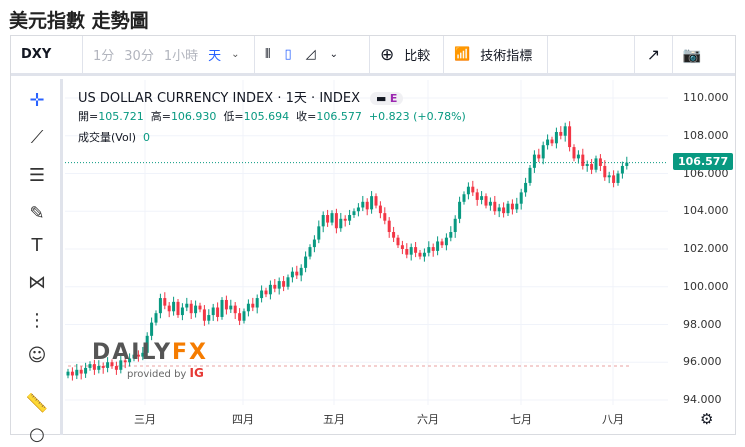  I want to click on brush-icon: ✎, so click(37, 213).